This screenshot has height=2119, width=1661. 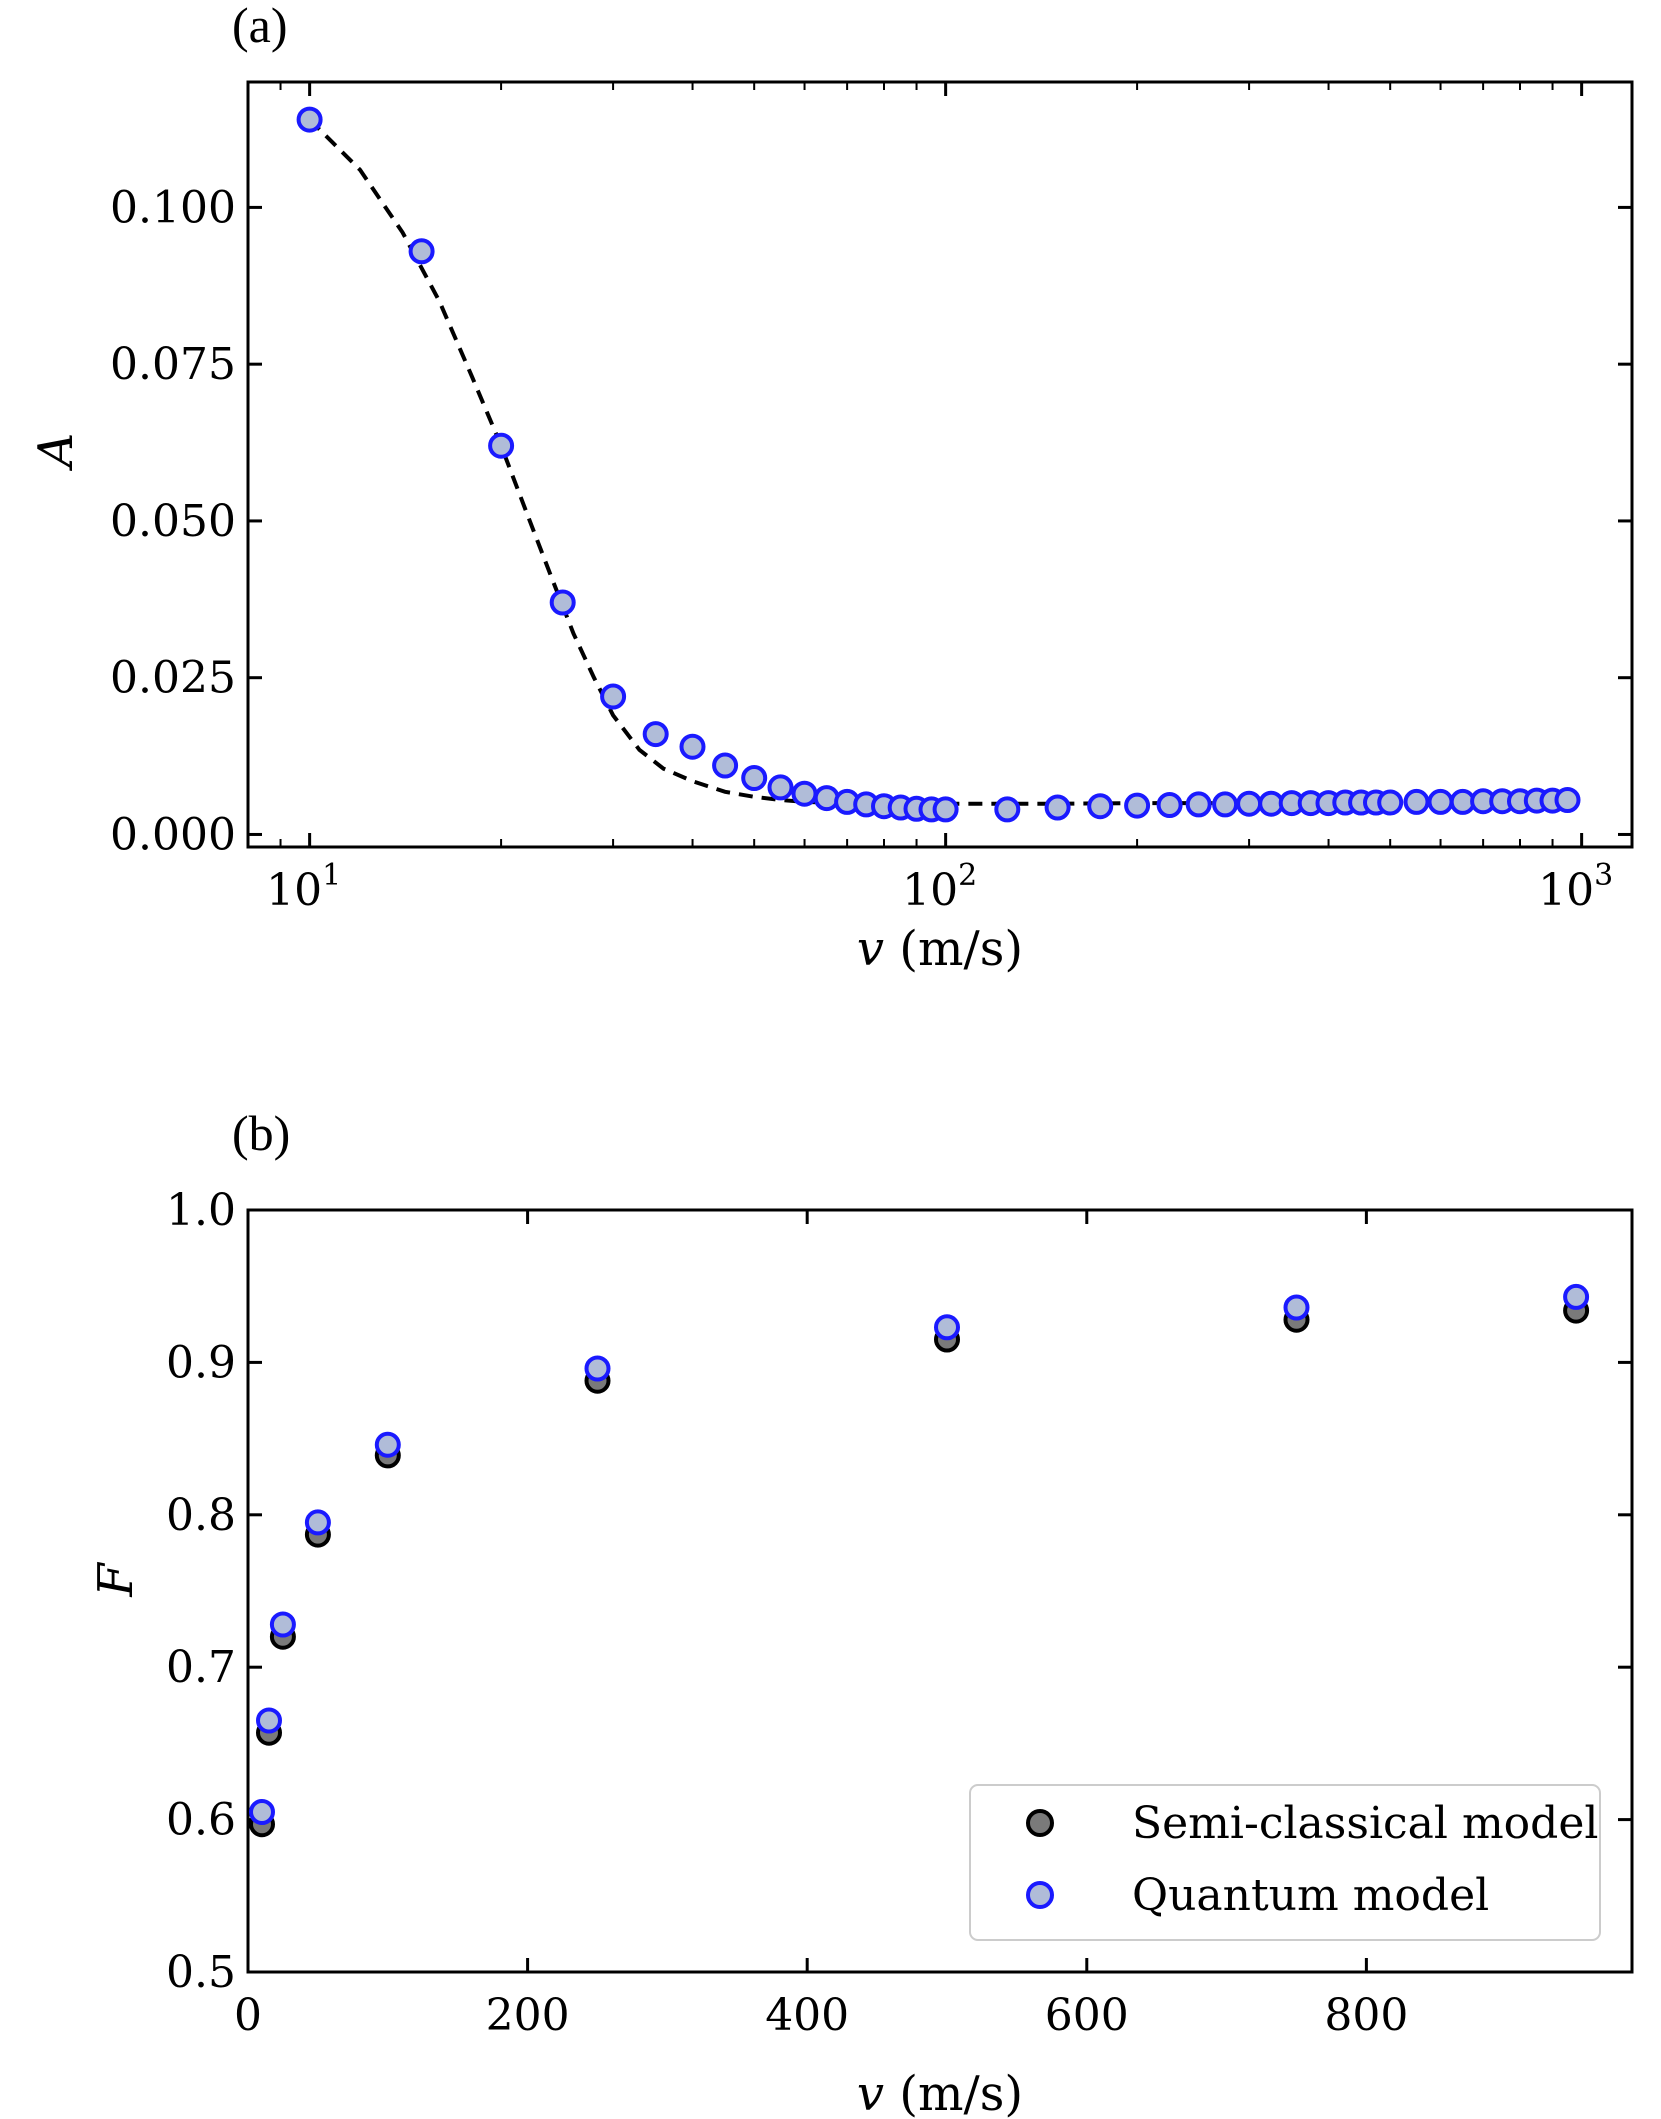 I want to click on panel-a-xlabel-var: v, so click(x=870, y=949).